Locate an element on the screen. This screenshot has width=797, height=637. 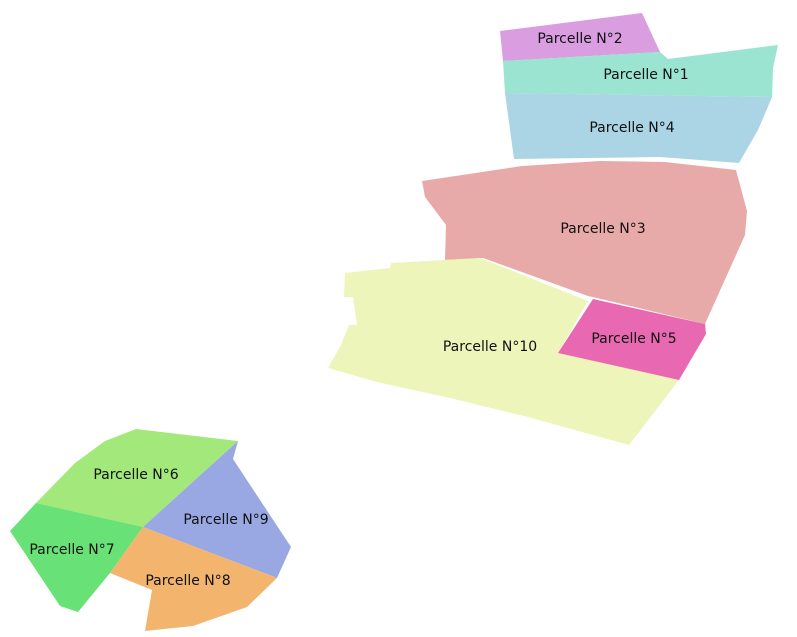
parcel-10-shape is located at coordinates (503, 351).